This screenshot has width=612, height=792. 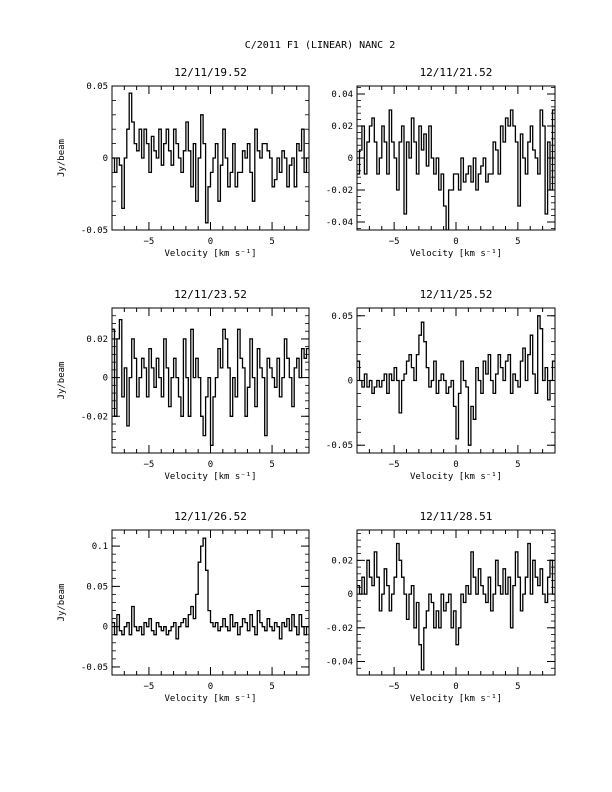 What do you see at coordinates (456, 516) in the screenshot?
I see `panel-title: 12/11/28.51` at bounding box center [456, 516].